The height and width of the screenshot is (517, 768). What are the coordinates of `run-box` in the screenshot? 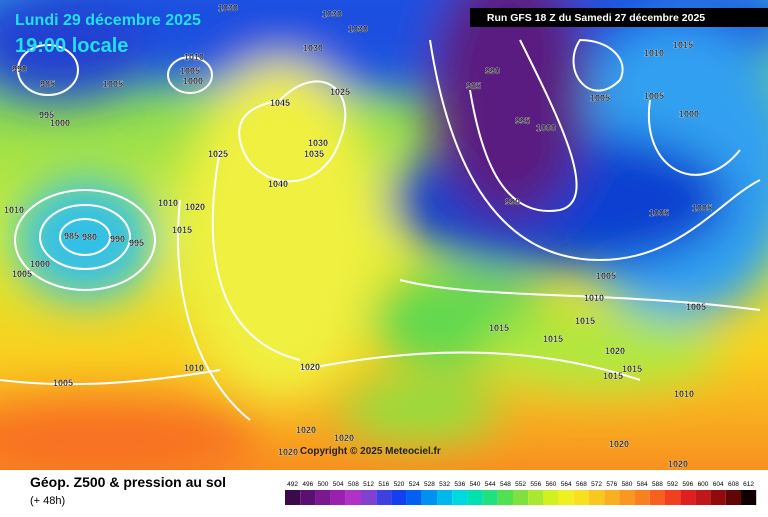 It's located at (619, 17).